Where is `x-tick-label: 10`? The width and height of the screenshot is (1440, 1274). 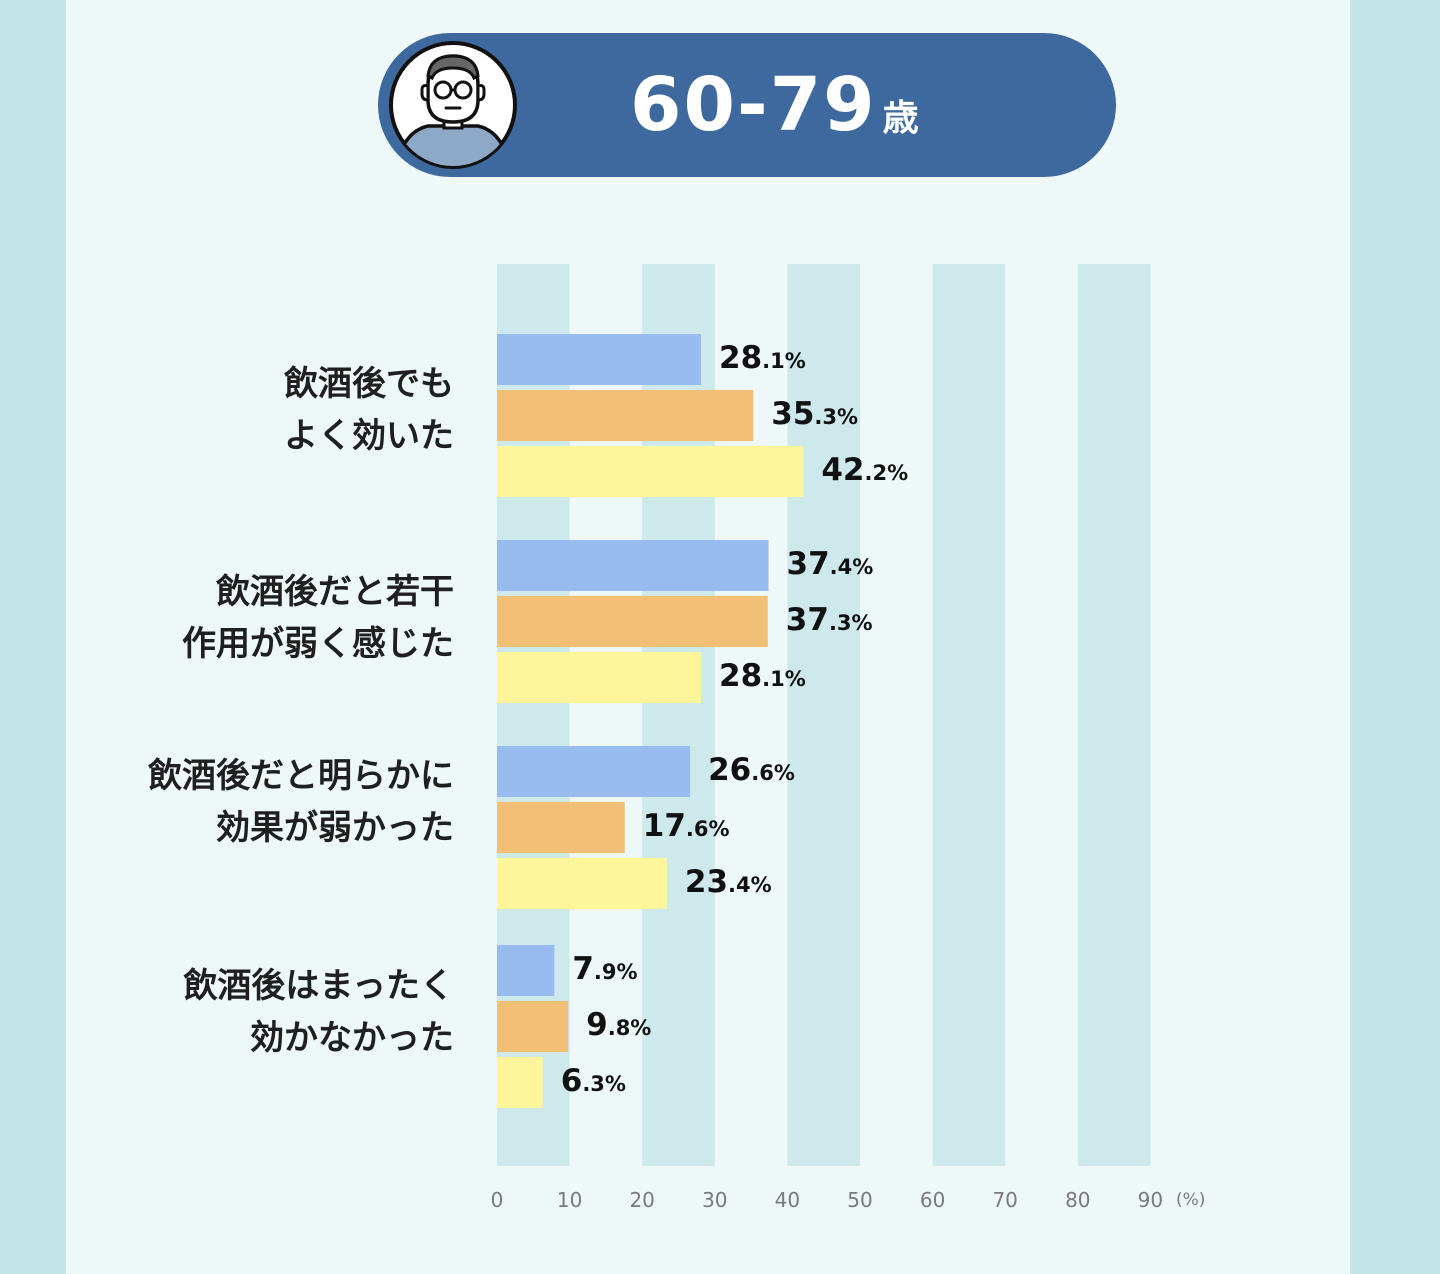 x-tick-label: 10 is located at coordinates (569, 1200).